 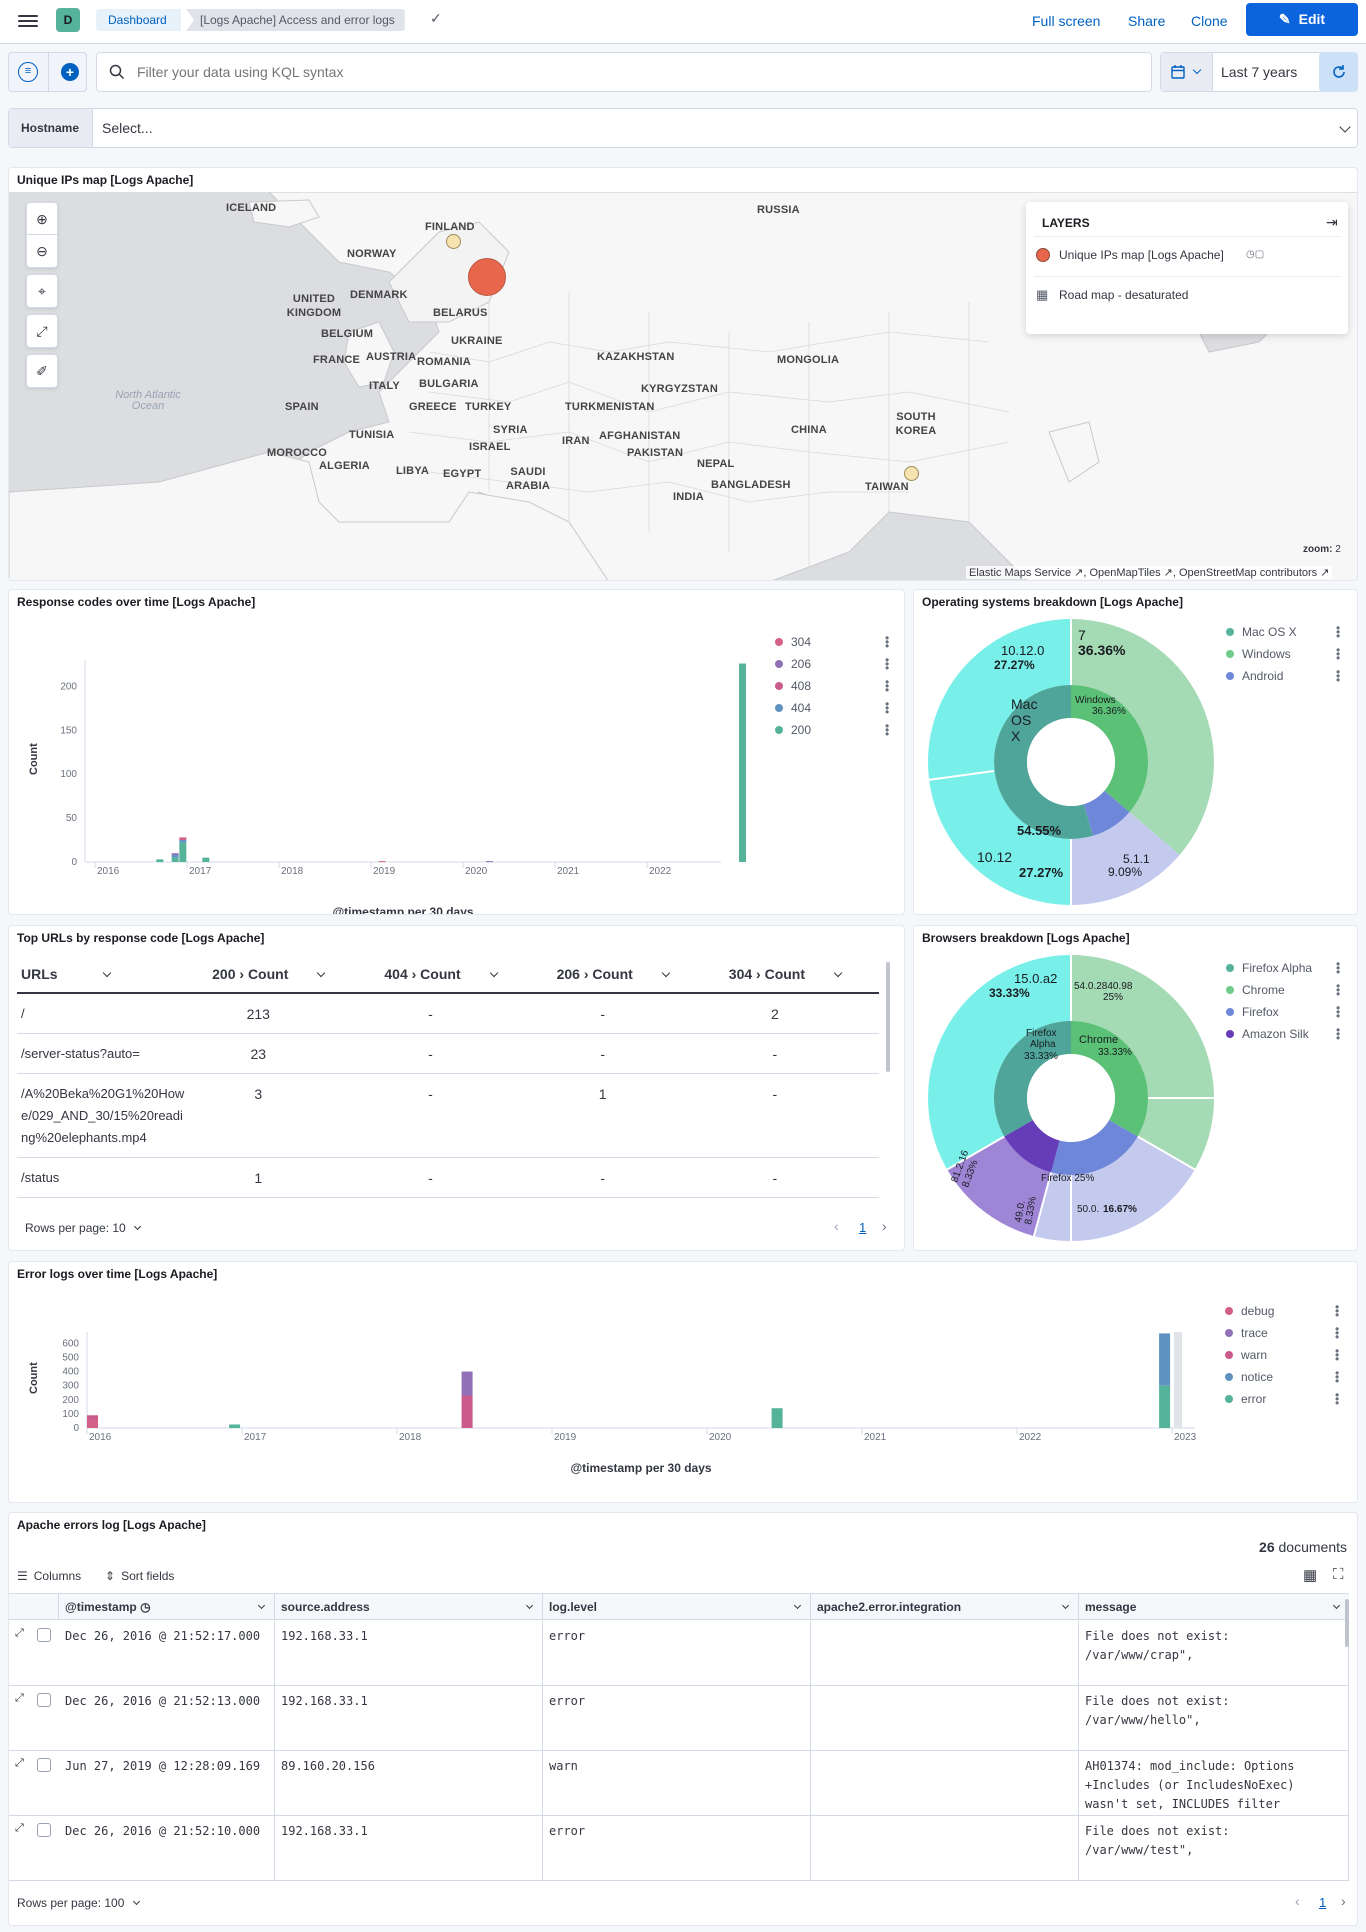 I want to click on legend-item: Chrome, so click(x=1255, y=990).